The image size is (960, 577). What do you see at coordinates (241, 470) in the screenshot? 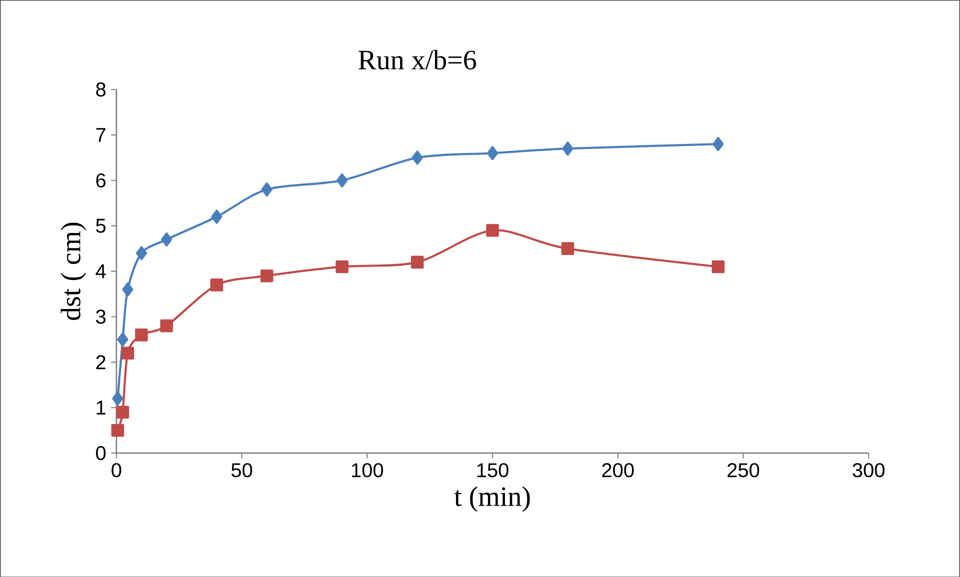
I see `x-tick-label: 50` at bounding box center [241, 470].